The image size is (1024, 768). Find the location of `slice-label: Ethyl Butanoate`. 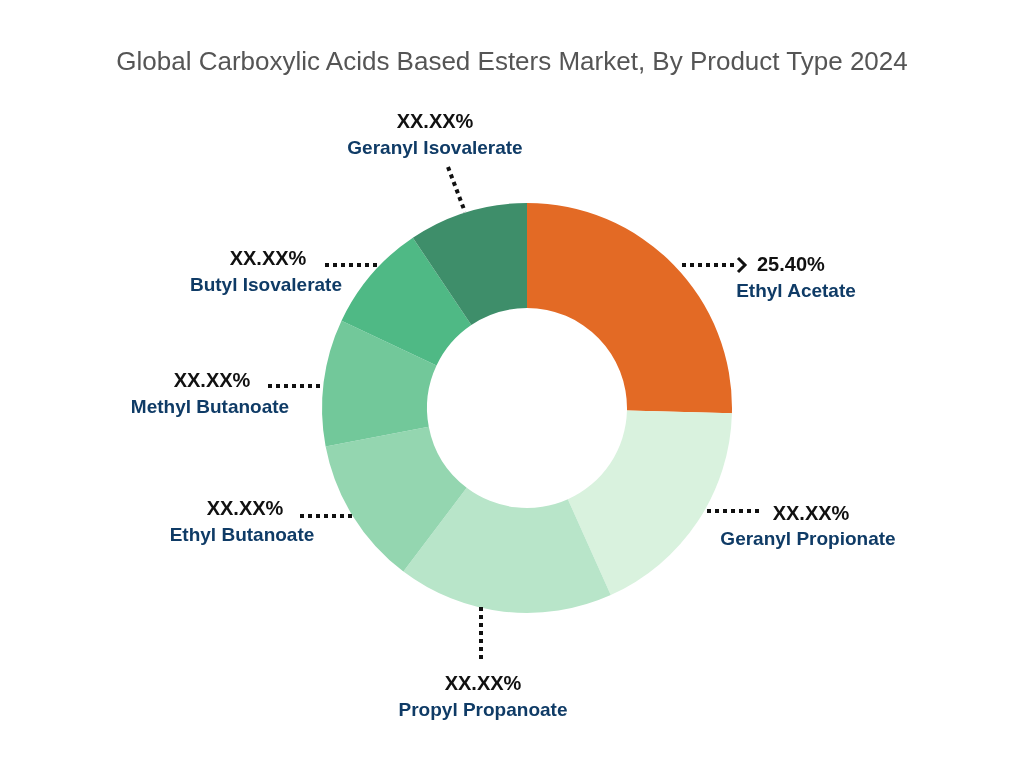

slice-label: Ethyl Butanoate is located at coordinates (242, 534).